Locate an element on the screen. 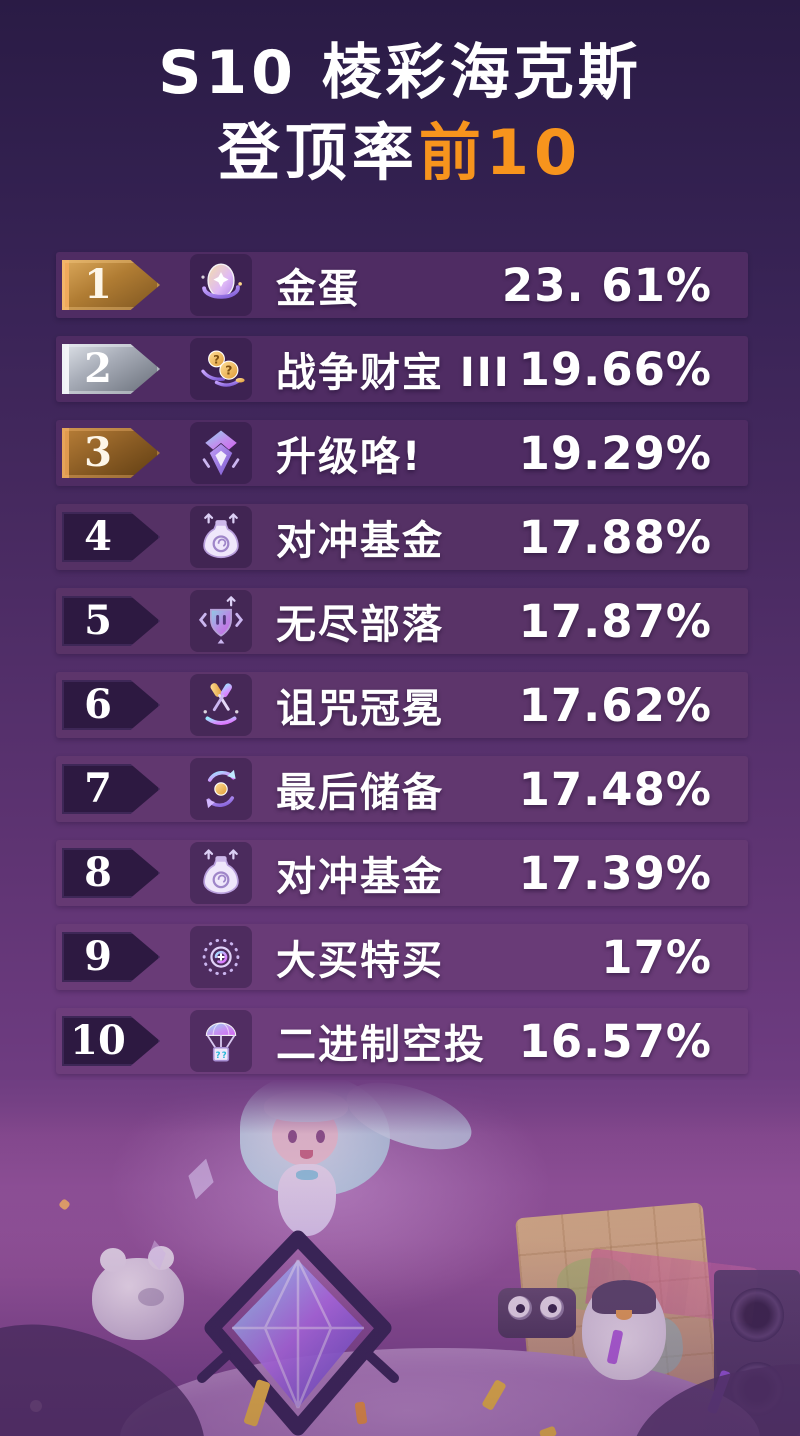  golden-egg-icon is located at coordinates (221, 285).